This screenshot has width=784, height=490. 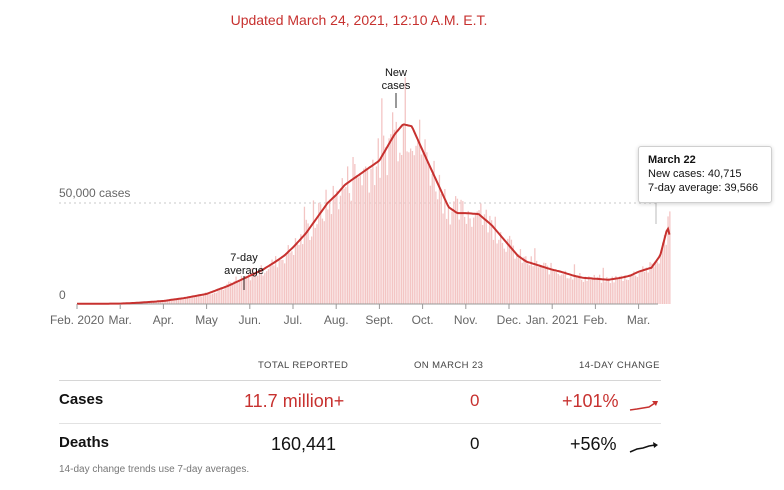 What do you see at coordinates (466, 320) in the screenshot?
I see `x-tick-label: Nov.` at bounding box center [466, 320].